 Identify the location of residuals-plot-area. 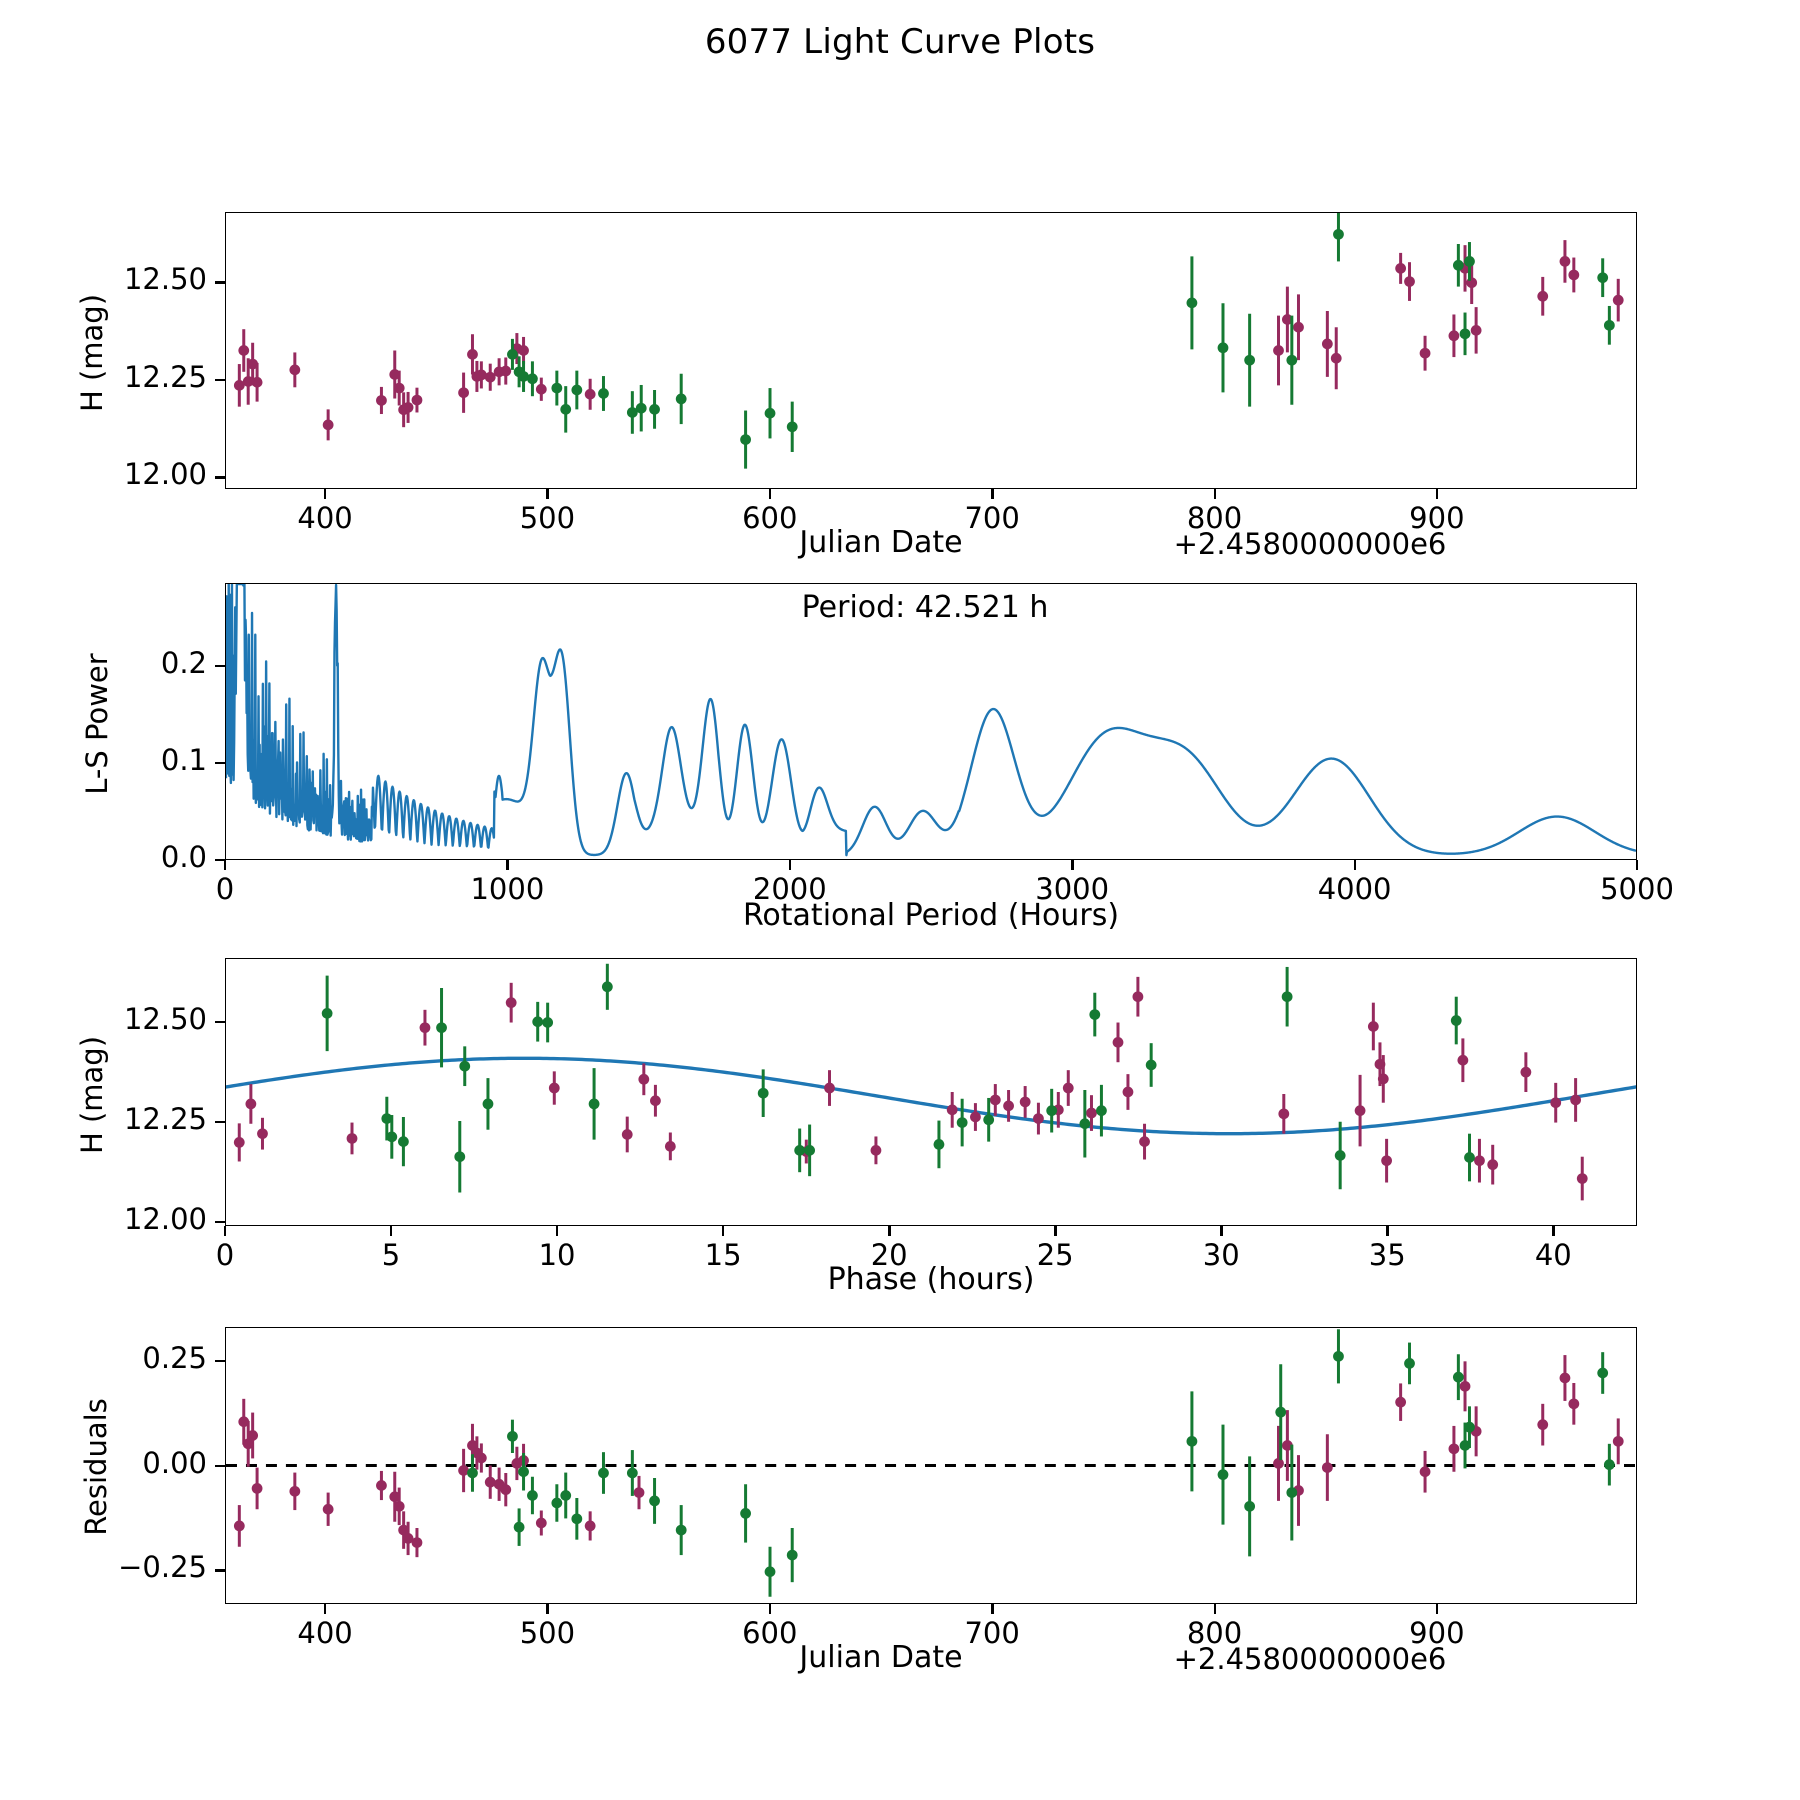
(931, 1463).